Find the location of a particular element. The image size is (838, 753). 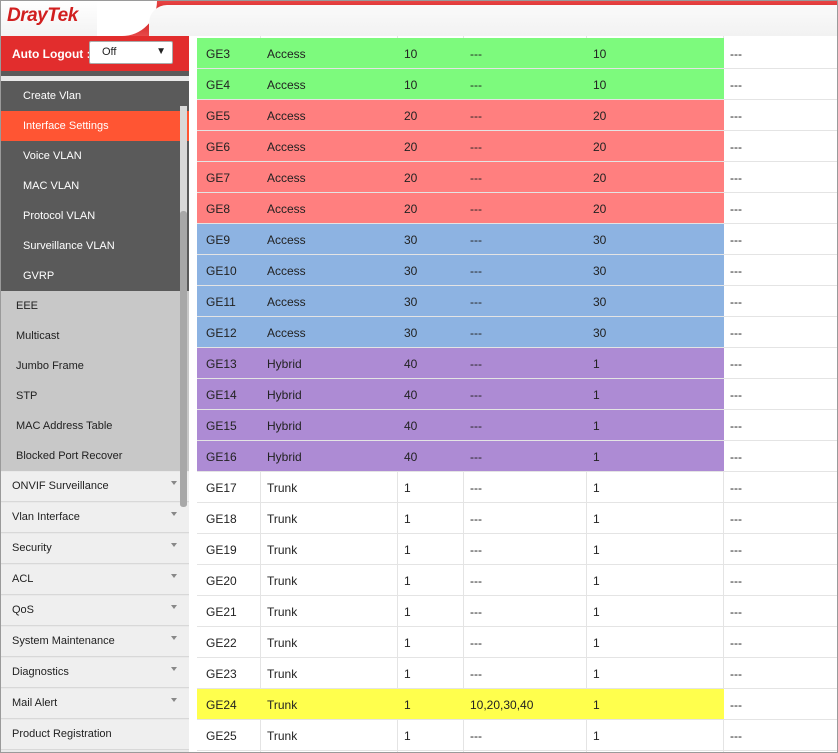

sidebar-item-qos: QoS is located at coordinates (95, 611).